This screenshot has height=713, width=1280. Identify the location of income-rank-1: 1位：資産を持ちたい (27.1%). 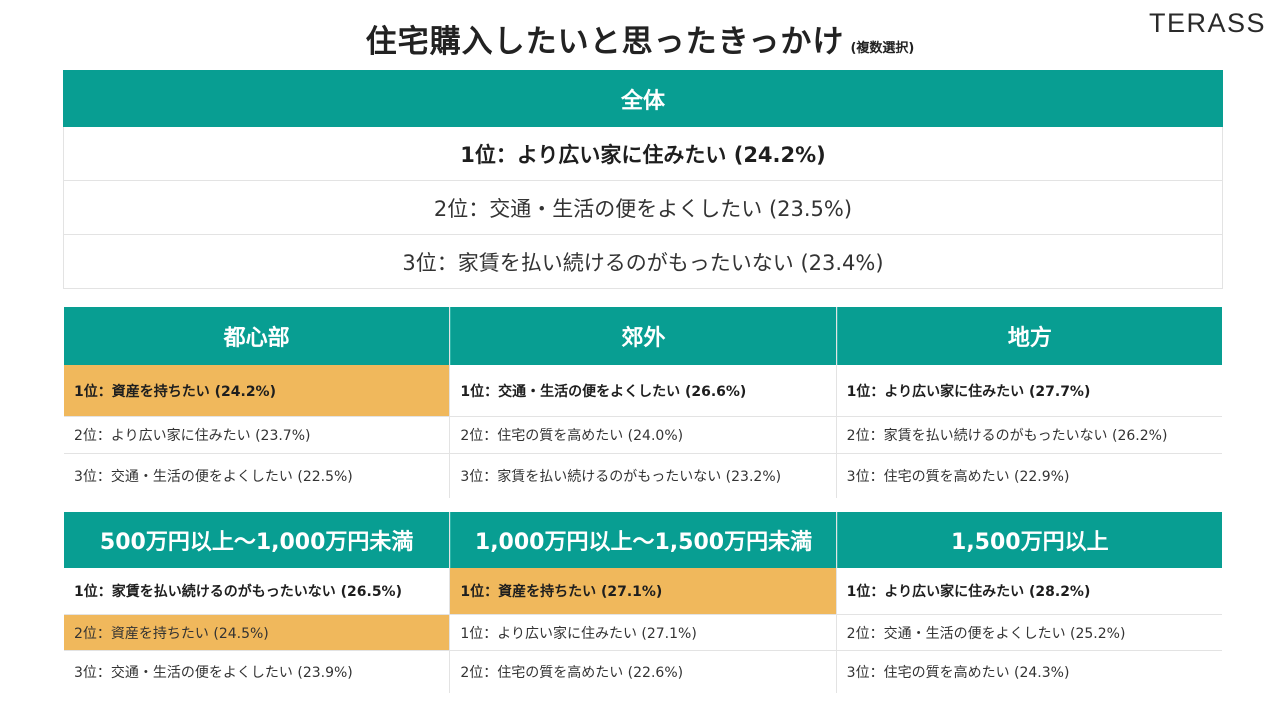
(643, 591).